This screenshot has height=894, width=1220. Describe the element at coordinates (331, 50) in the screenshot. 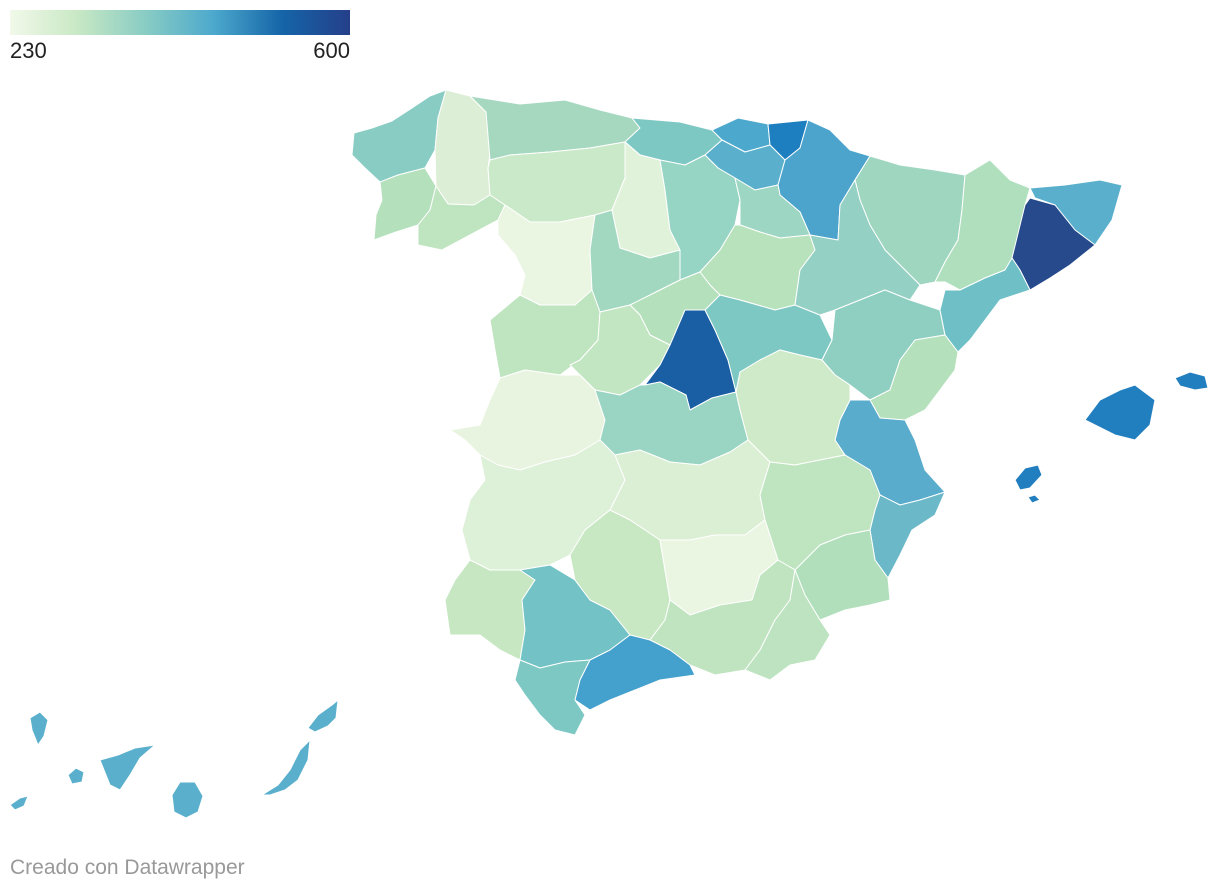

I see `legend-max-label: 600` at that location.